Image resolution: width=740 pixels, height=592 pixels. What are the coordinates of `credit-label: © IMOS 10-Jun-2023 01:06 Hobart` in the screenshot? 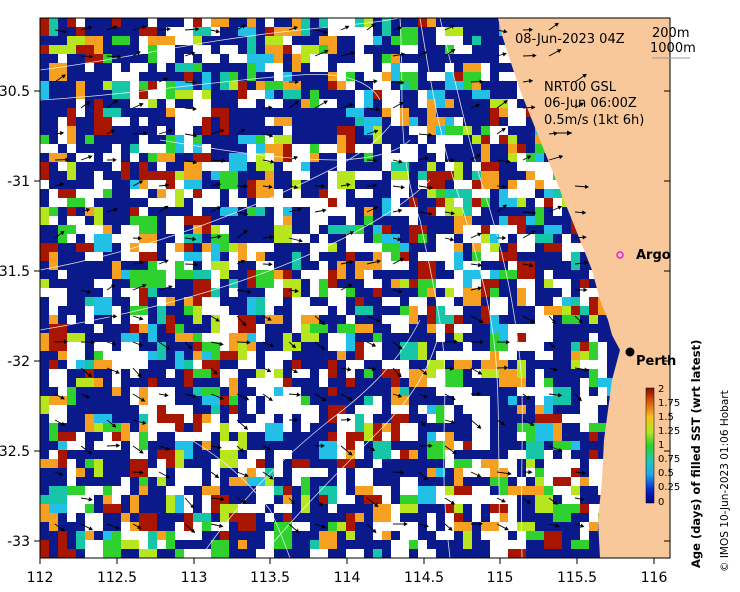 It's located at (725, 481).